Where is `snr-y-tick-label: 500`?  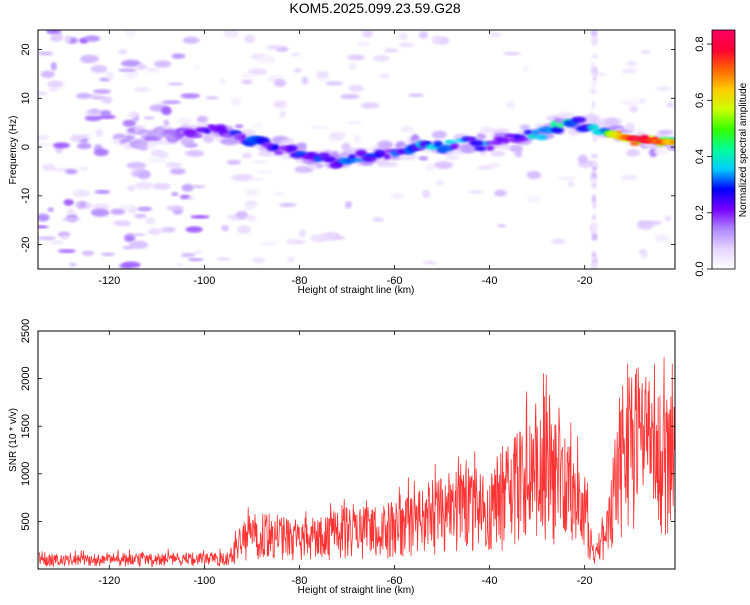 snr-y-tick-label: 500 is located at coordinates (26, 521).